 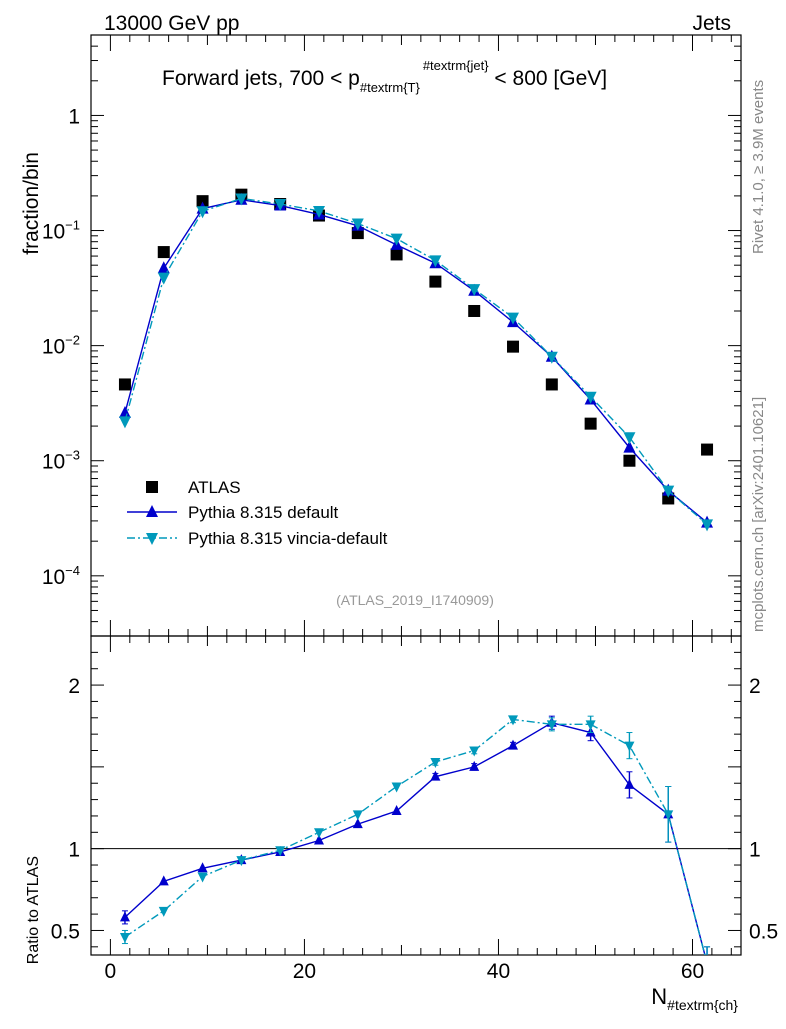 I want to click on header-right-label: Jets, so click(x=711, y=23).